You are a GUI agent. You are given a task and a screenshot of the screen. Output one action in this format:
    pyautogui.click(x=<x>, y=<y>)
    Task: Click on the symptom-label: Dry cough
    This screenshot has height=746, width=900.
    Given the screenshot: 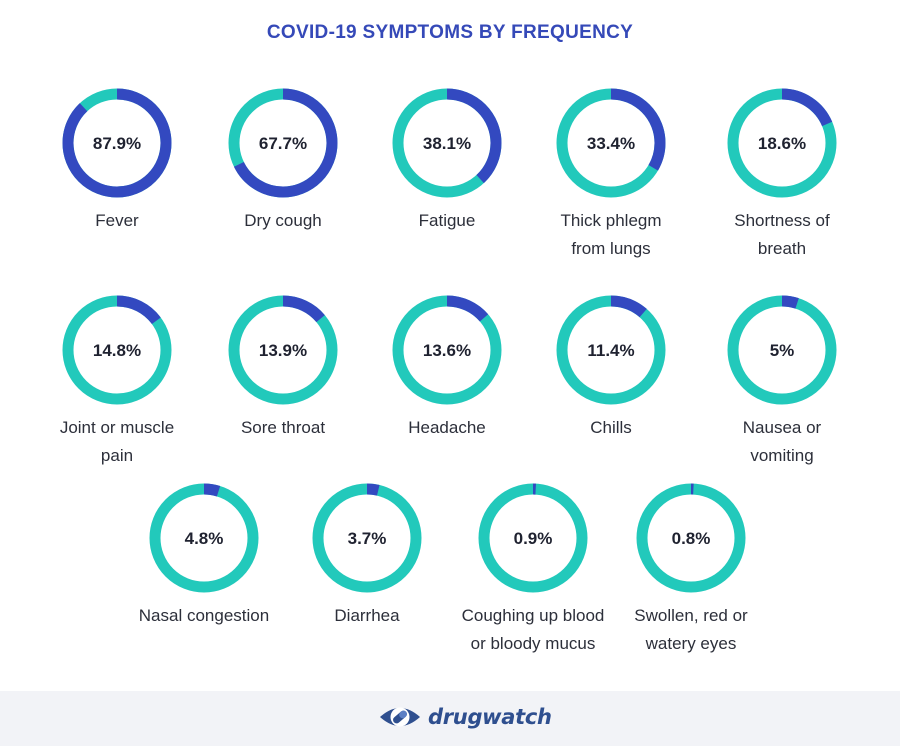 What is the action you would take?
    pyautogui.click(x=282, y=220)
    